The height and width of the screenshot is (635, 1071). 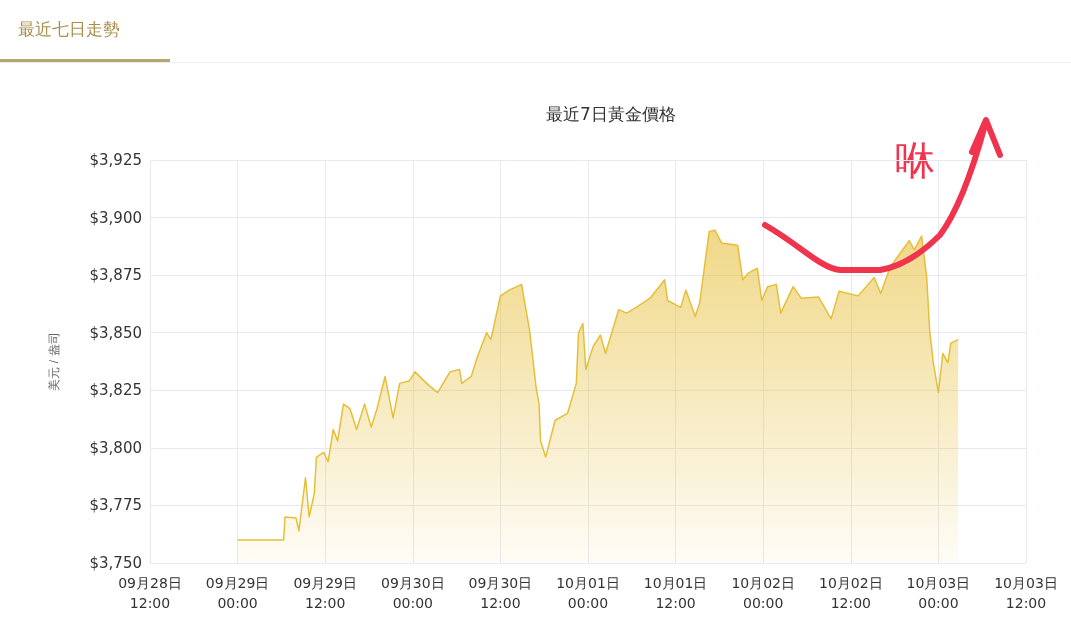 I want to click on annotation: 咻, so click(x=915, y=160).